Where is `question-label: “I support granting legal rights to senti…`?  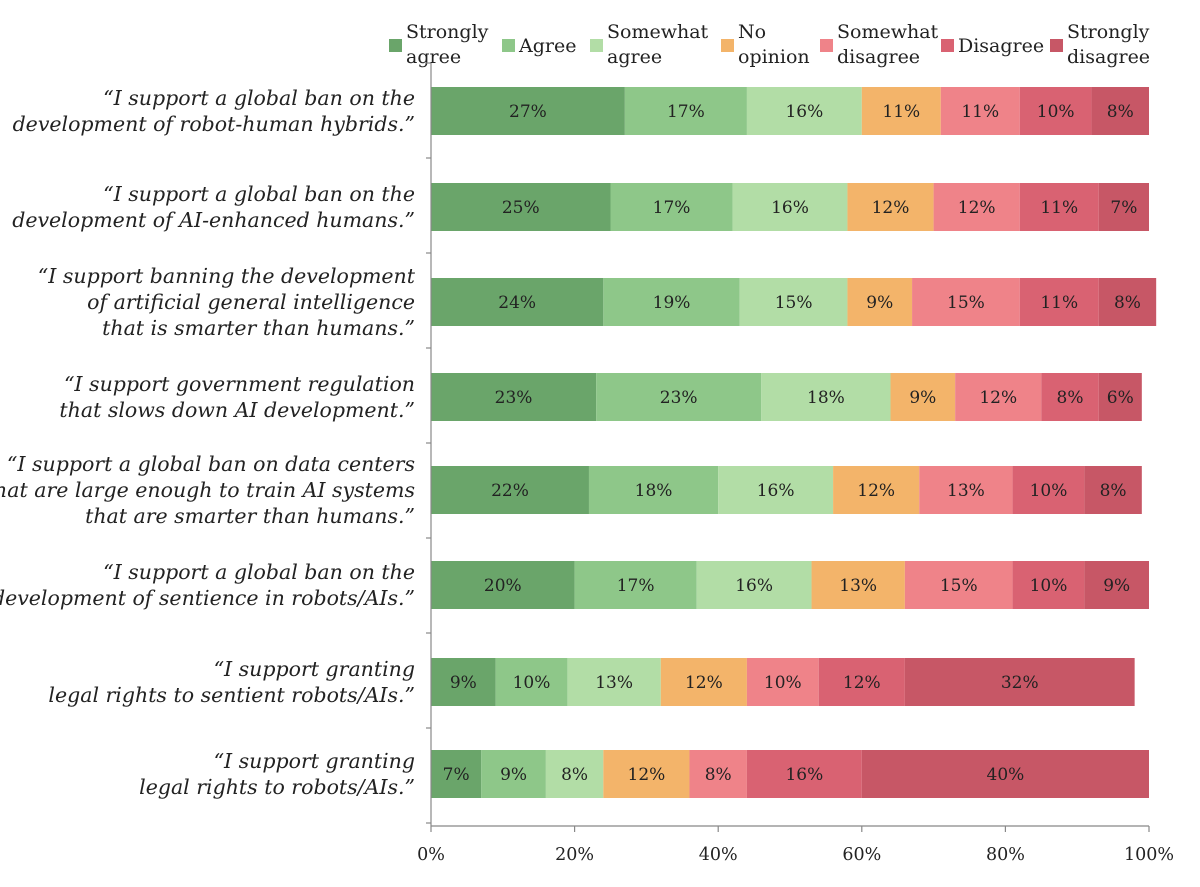
question-label: “I support granting legal rights to senti… is located at coordinates (231, 682).